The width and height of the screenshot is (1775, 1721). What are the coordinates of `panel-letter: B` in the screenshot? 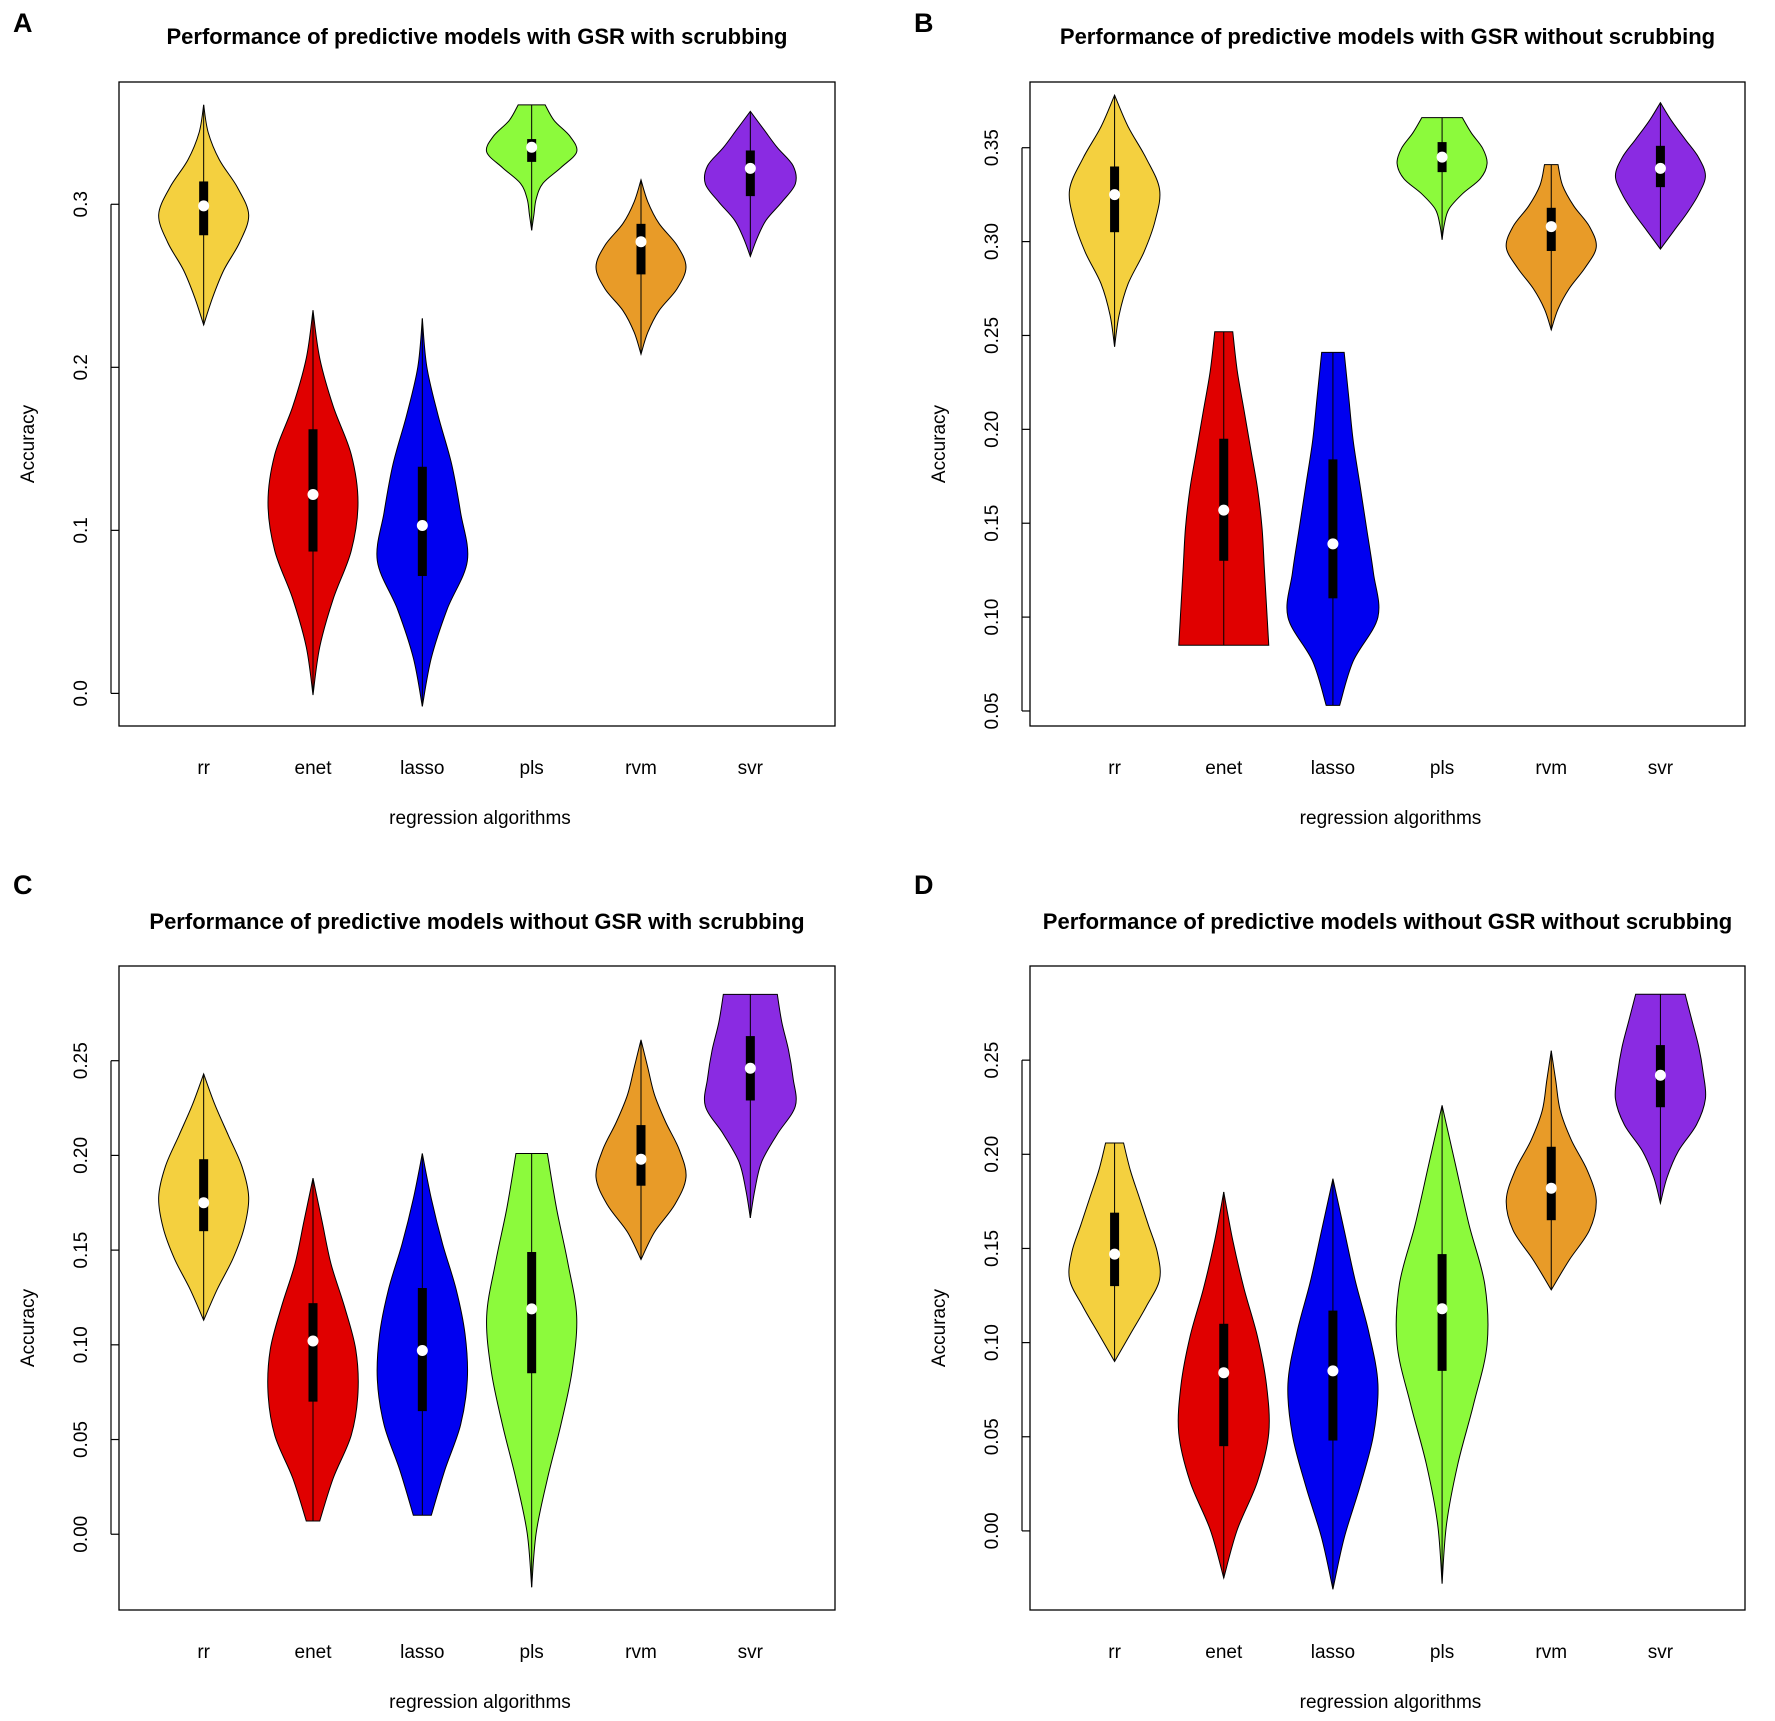 It's located at (924, 23).